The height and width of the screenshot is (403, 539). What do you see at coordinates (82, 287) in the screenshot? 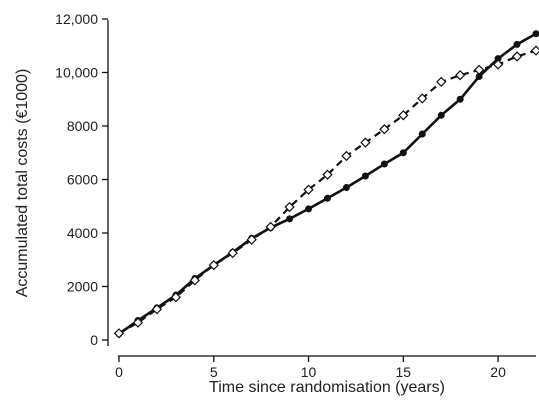
I see `y-tick-label: 2000` at bounding box center [82, 287].